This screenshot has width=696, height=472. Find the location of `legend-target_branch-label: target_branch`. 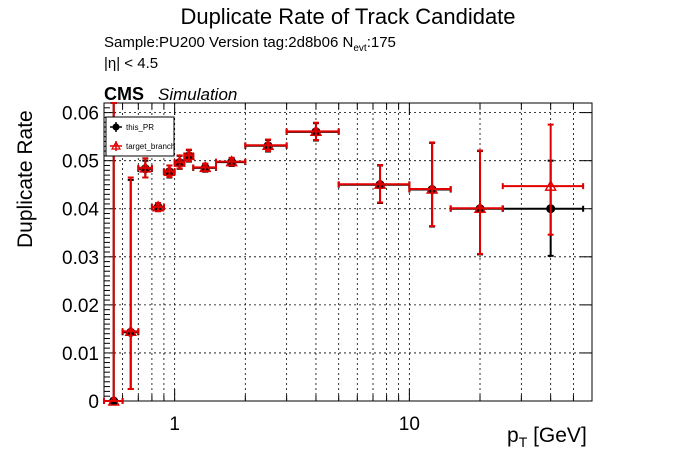

legend-target_branch-label: target_branch is located at coordinates (150, 146).